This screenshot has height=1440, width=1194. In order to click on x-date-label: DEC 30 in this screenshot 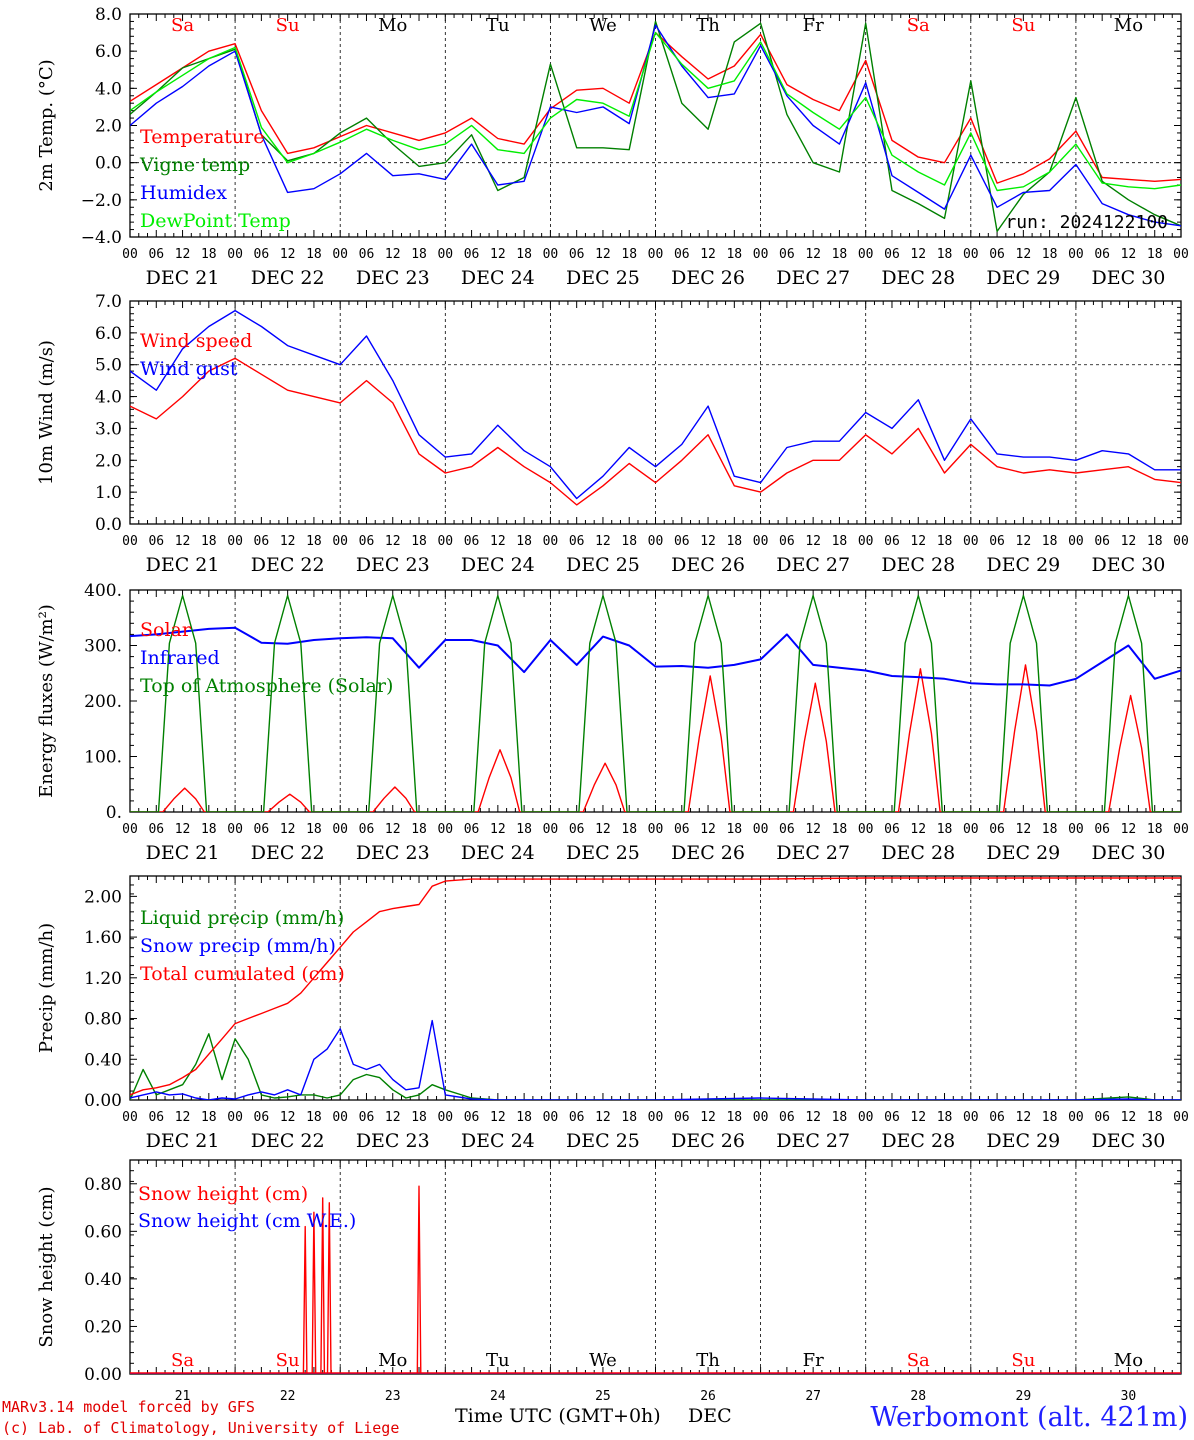, I will do `click(1129, 1141)`.